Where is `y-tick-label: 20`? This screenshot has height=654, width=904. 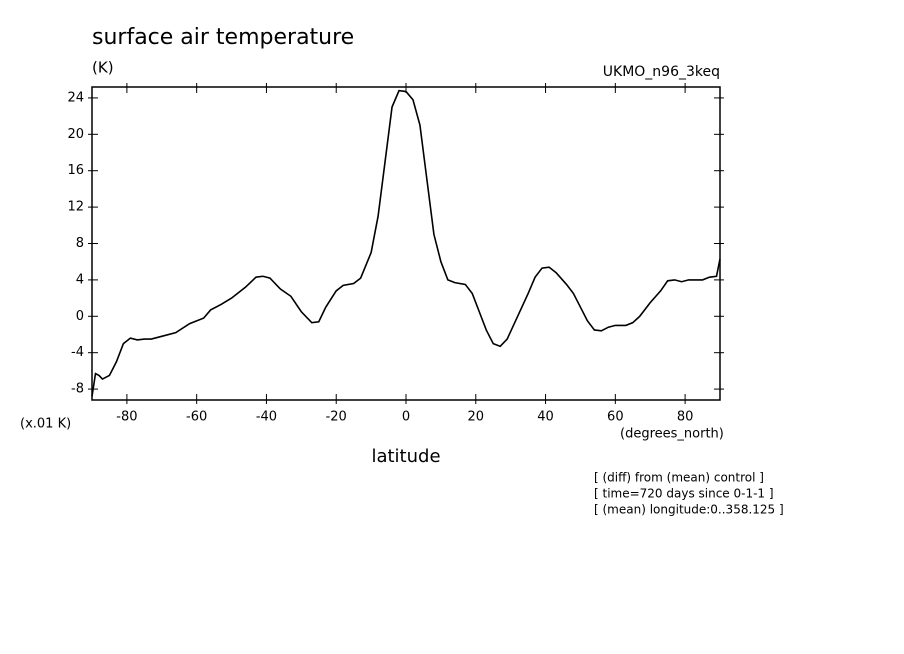 y-tick-label: 20 is located at coordinates (75, 134).